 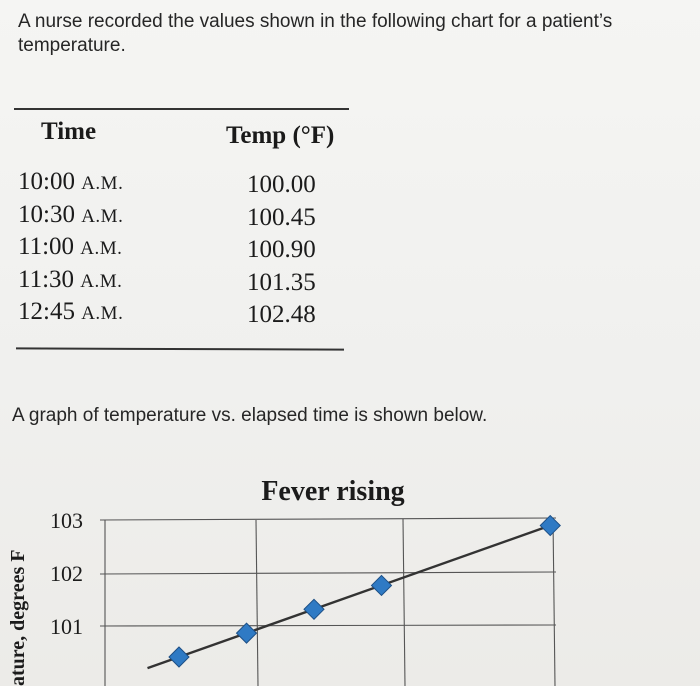 I want to click on y-tick-label: 103, so click(x=66, y=520).